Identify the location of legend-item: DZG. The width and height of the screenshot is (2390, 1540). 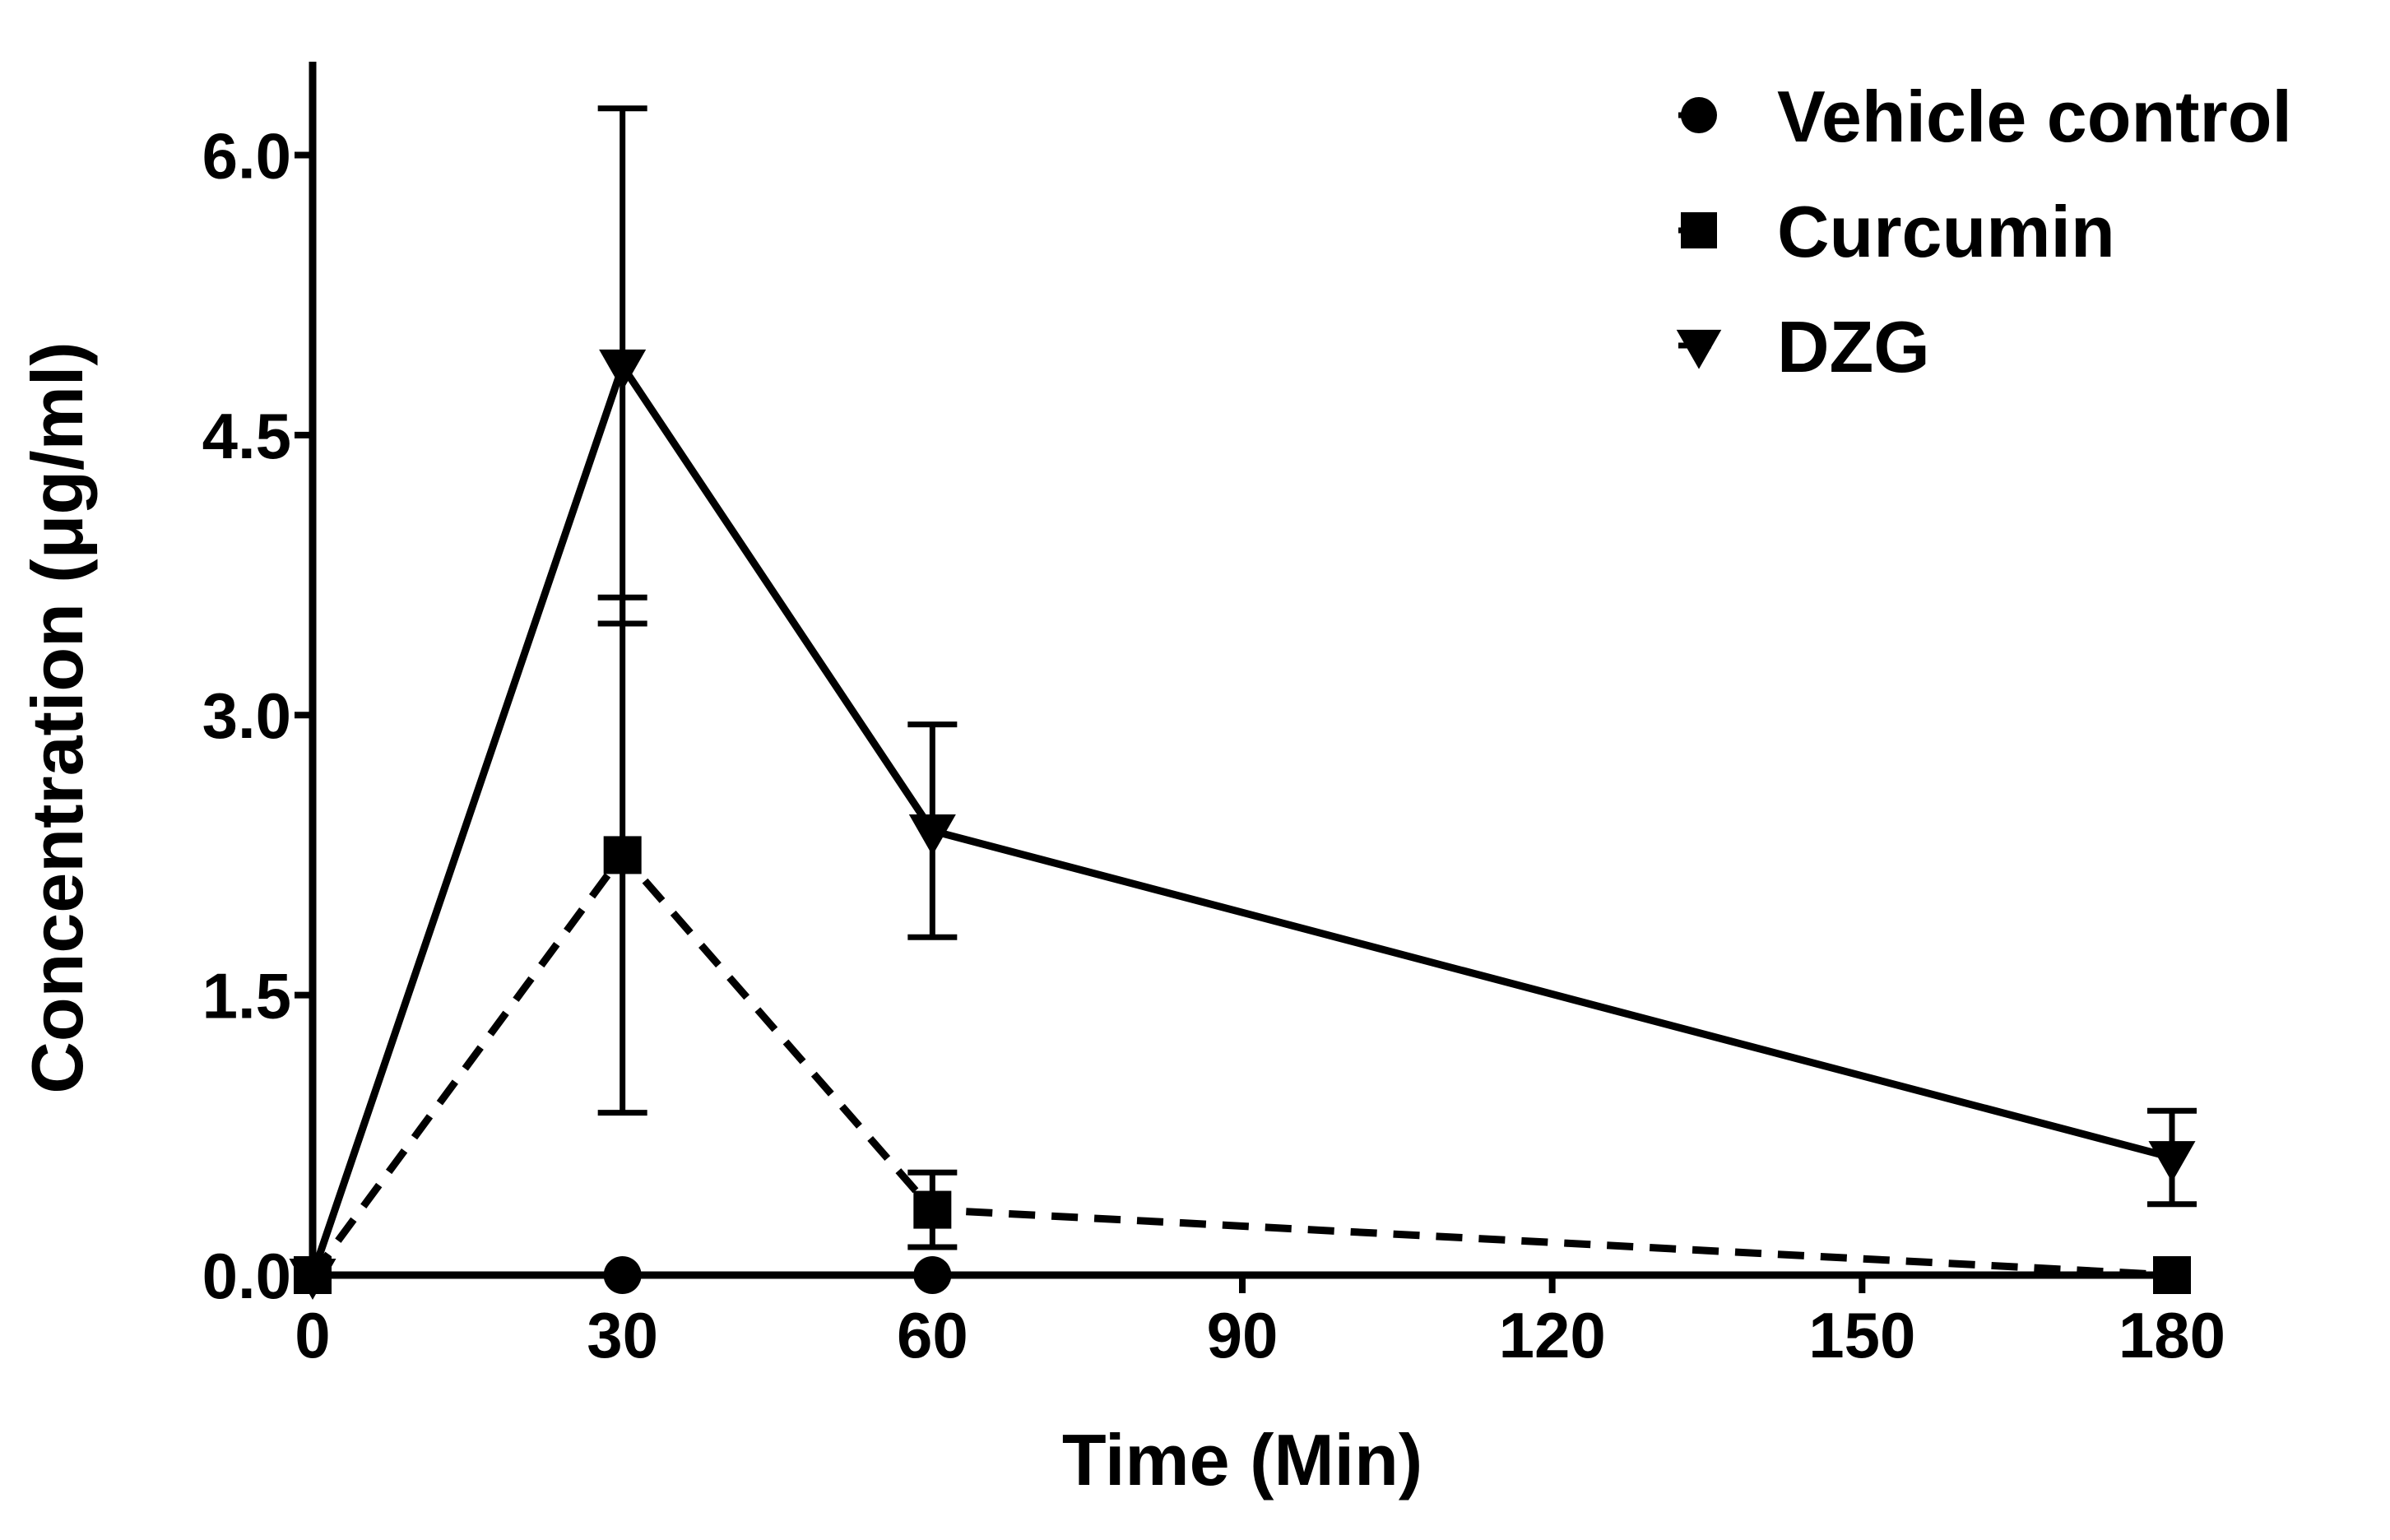
(1803, 346).